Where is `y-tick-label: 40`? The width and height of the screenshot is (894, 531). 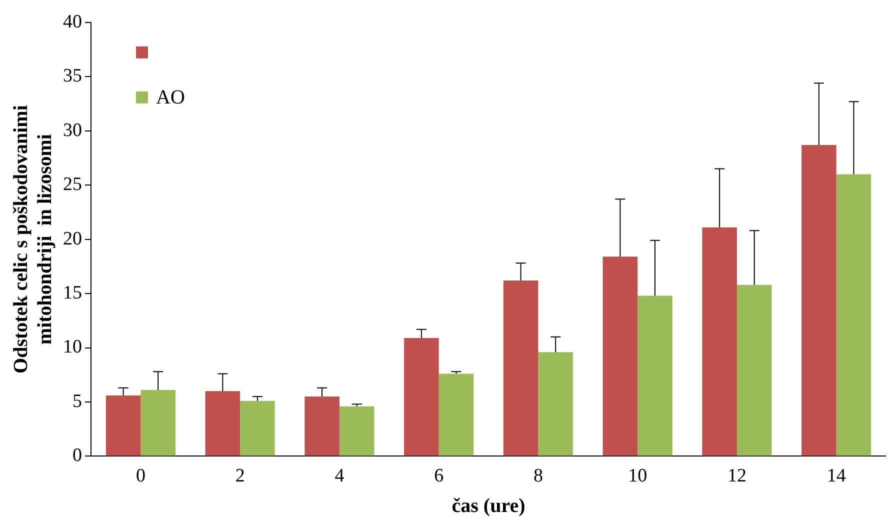 y-tick-label: 40 is located at coordinates (72, 21).